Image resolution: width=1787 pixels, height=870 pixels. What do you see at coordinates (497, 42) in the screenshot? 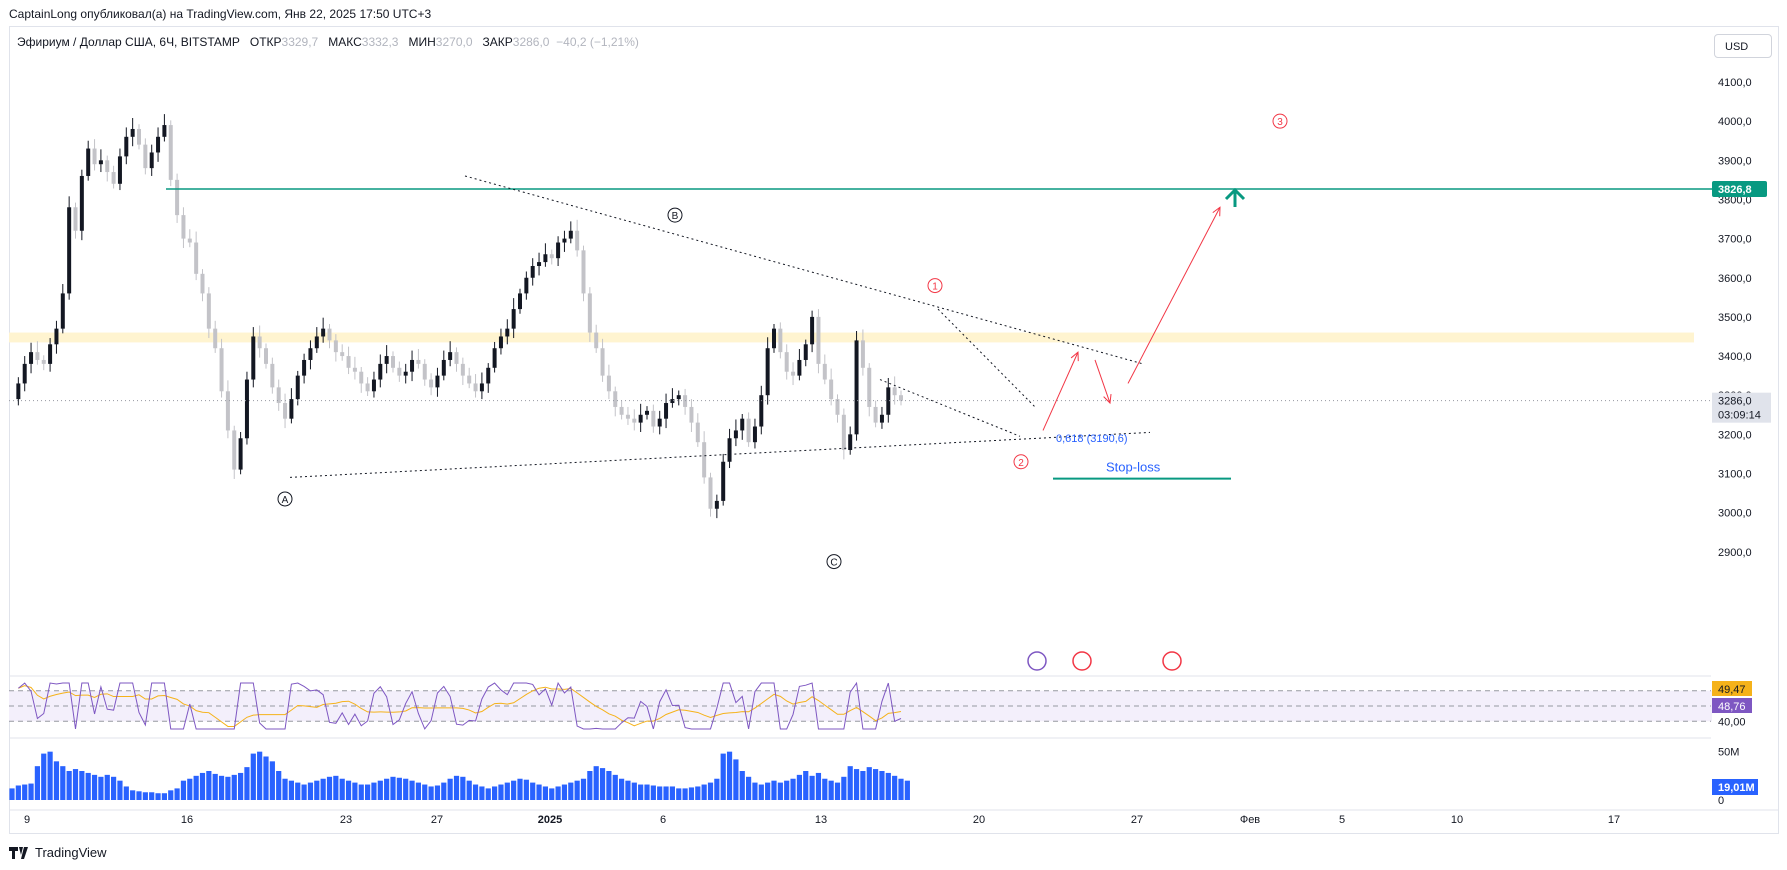
I see `close-label: ЗАКР` at bounding box center [497, 42].